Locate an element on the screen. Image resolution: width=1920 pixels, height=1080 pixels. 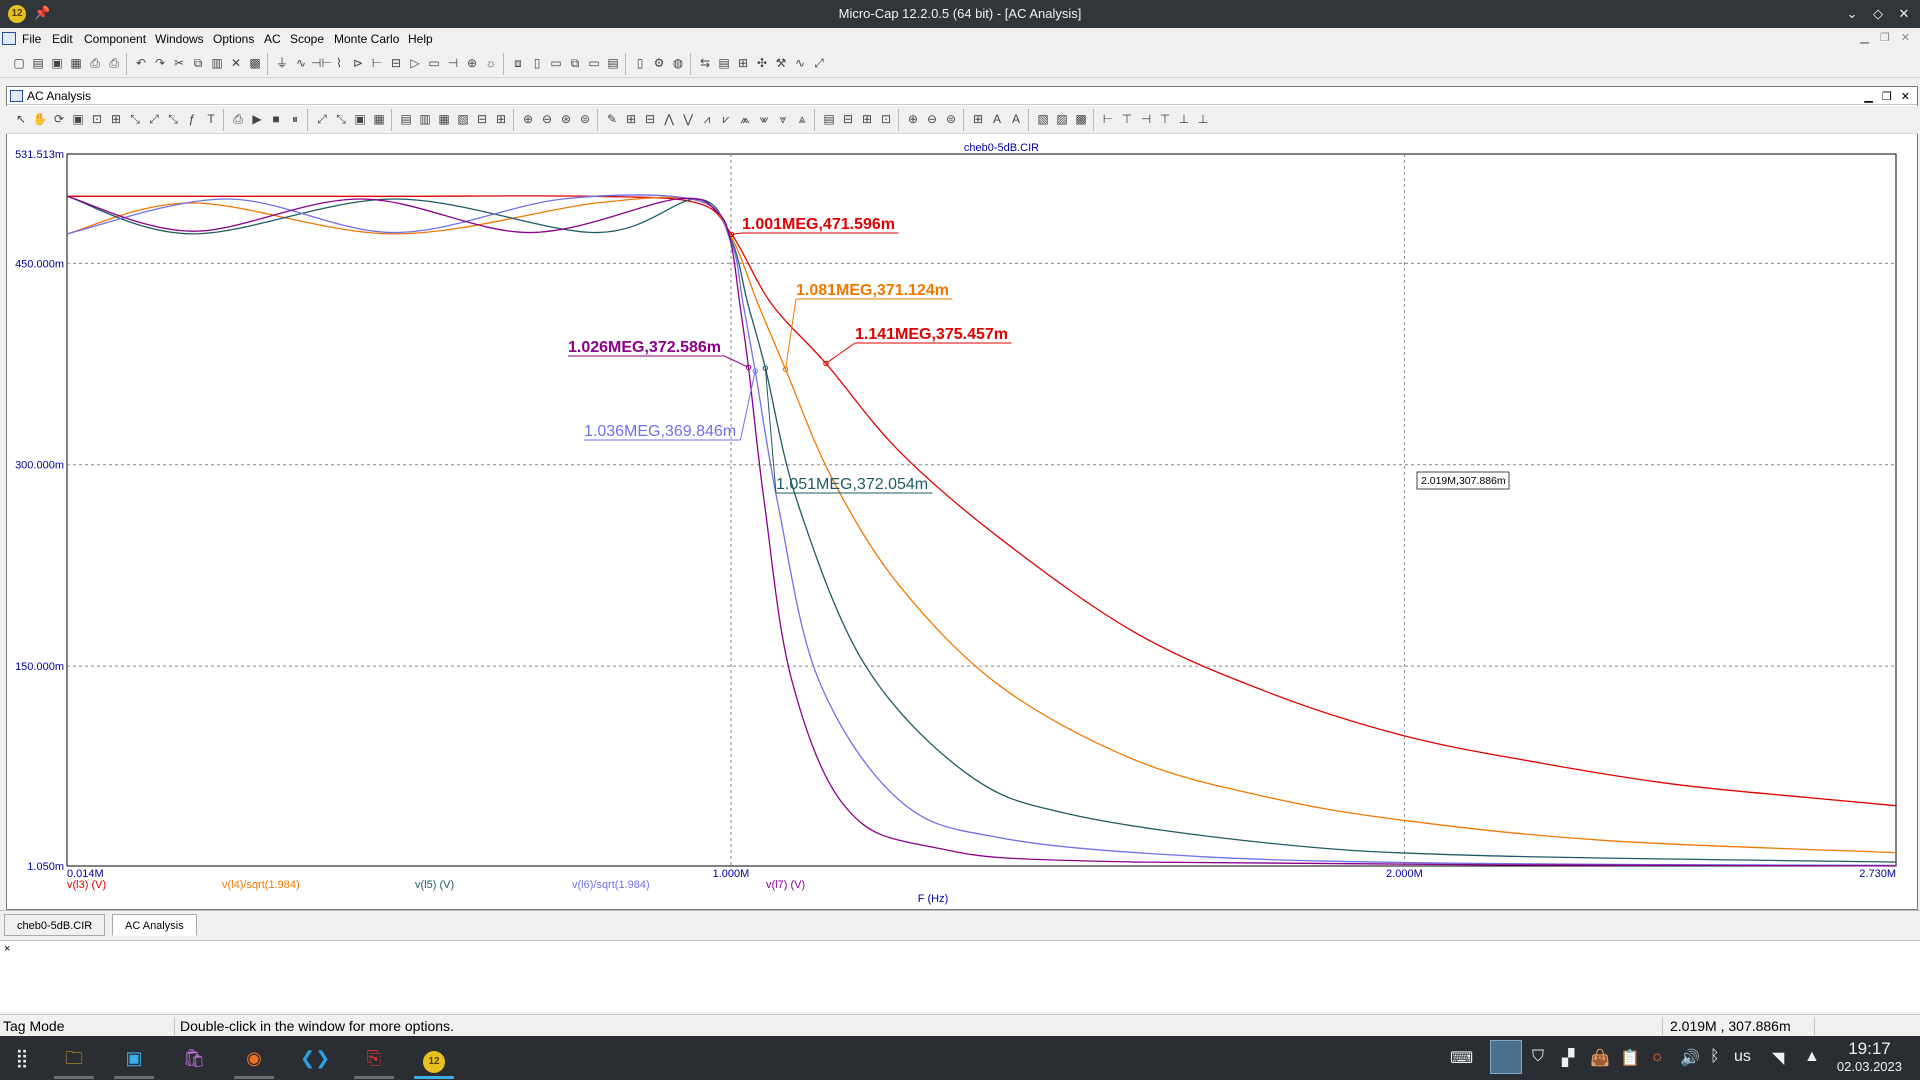
select-mode-icon: ↖ is located at coordinates (21, 119).